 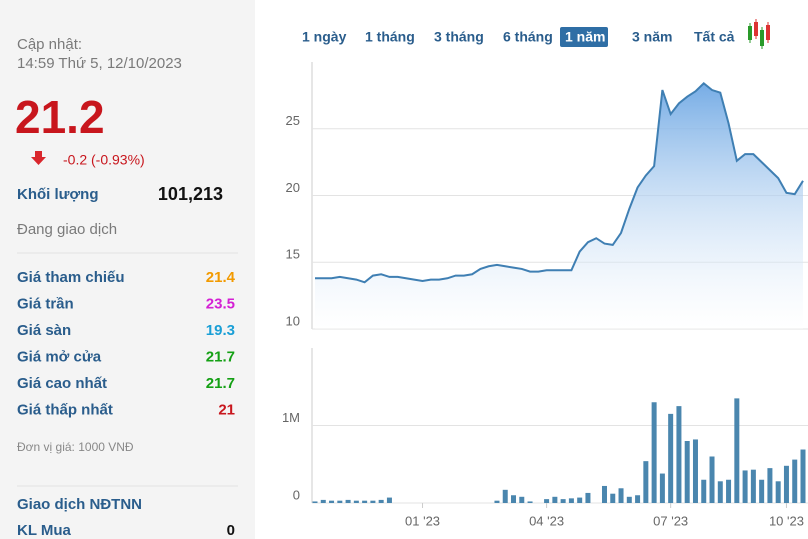 I want to click on stat-label: Giá sàn, so click(x=44, y=330).